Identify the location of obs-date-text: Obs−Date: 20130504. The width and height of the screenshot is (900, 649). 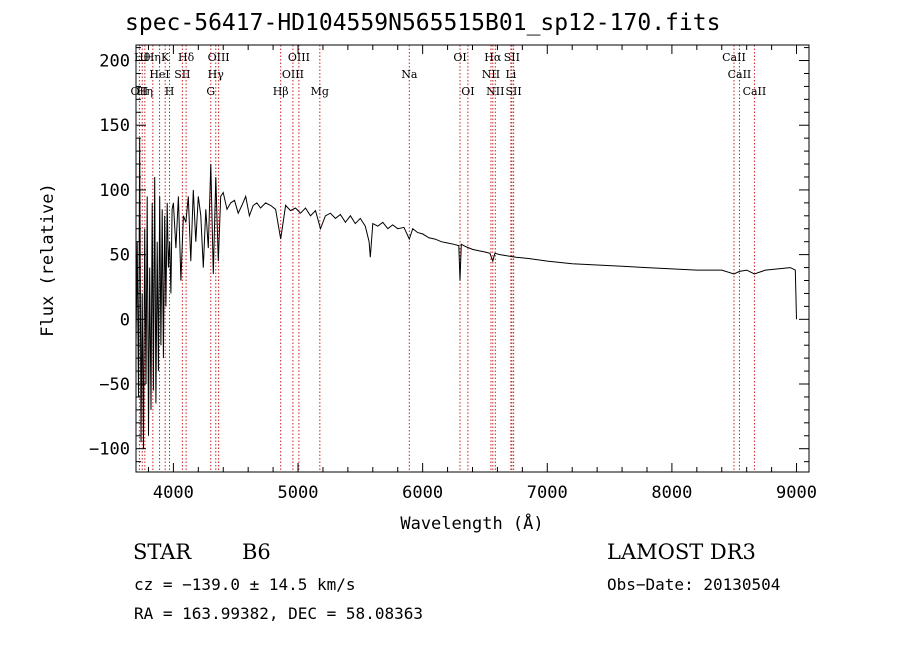
(694, 584).